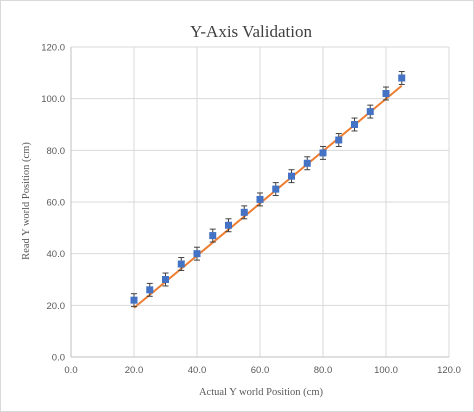  What do you see at coordinates (56, 203) in the screenshot?
I see `y-tick-label: 60.0` at bounding box center [56, 203].